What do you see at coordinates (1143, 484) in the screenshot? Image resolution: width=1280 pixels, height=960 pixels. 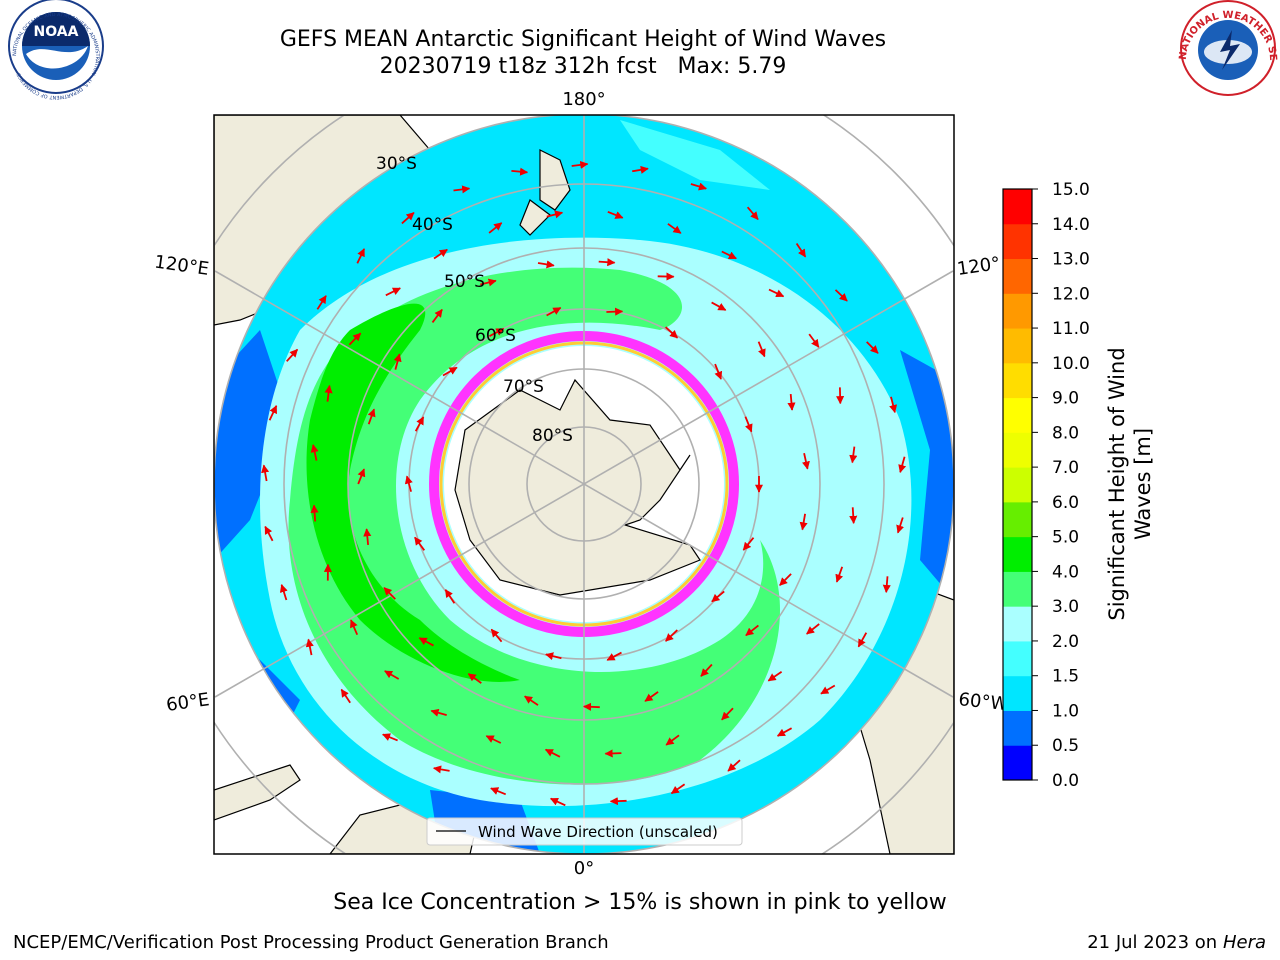 I see `colorbar-label-line2: Waves [m]` at bounding box center [1143, 484].